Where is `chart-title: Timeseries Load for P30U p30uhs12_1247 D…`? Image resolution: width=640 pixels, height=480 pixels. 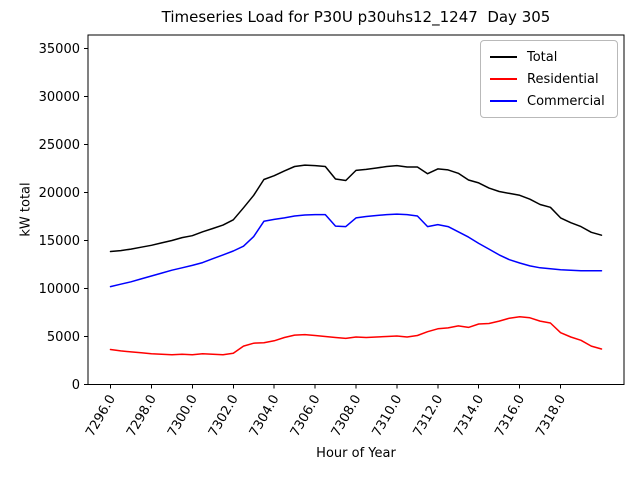 chart-title: Timeseries Load for P30U p30uhs12_1247 D… is located at coordinates (356, 17).